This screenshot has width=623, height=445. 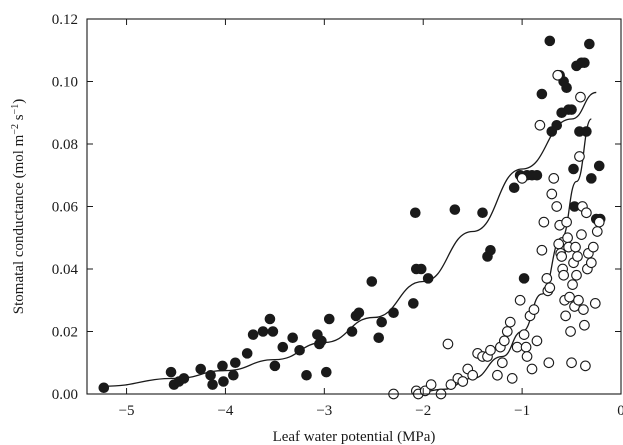 What do you see at coordinates (65, 145) in the screenshot?
I see `y-tick-label: 0.08` at bounding box center [65, 145].